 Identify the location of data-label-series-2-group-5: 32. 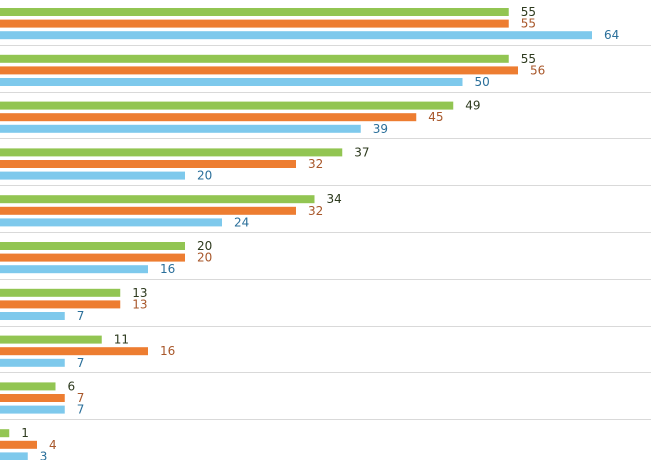
(315, 211).